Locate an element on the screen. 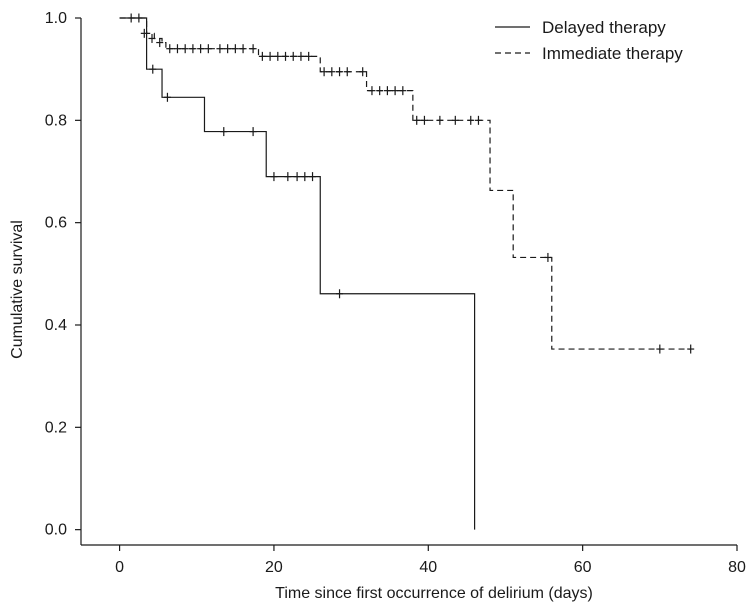 The width and height of the screenshot is (751, 604). x-axis-ticks: 0 20 40 60 80 is located at coordinates (430, 560).